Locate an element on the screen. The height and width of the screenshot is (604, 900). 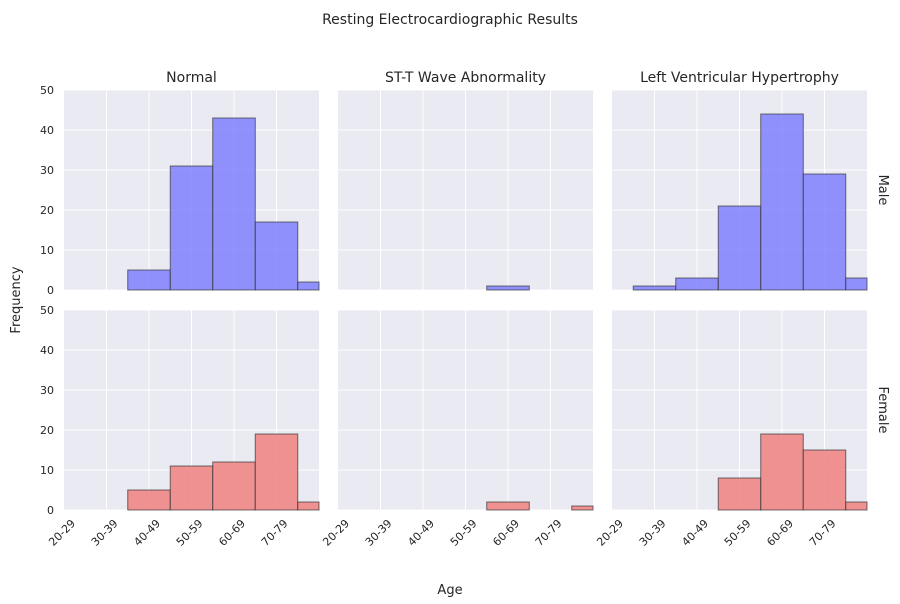
chart-title: Resting Electrocardiographic Results is located at coordinates (450, 20).